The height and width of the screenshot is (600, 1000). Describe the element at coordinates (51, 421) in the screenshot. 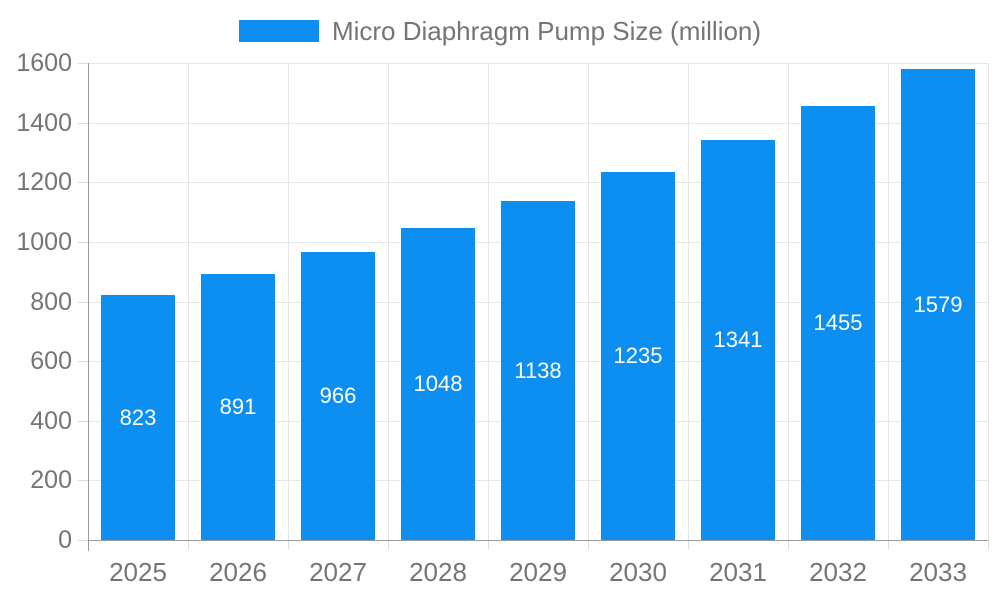

I see `y-tick-label: 400` at that location.